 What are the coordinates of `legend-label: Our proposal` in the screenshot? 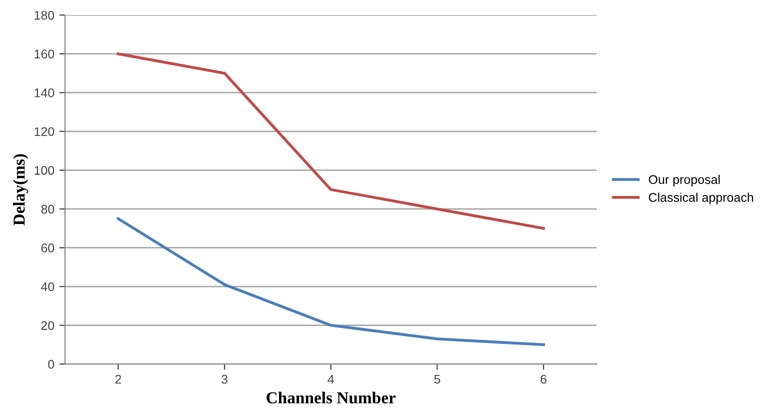 It's located at (684, 180).